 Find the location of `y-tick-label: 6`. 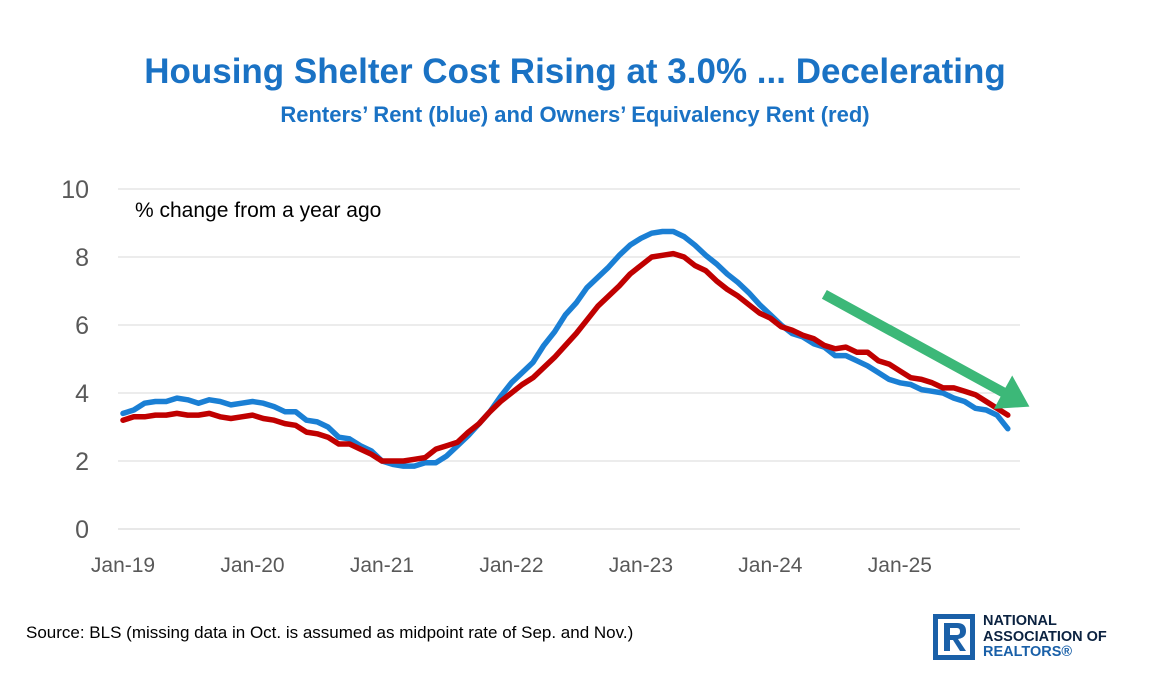

y-tick-label: 6 is located at coordinates (82, 326).